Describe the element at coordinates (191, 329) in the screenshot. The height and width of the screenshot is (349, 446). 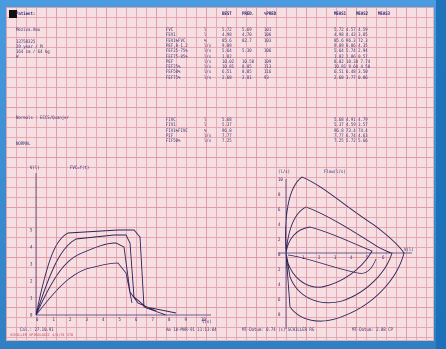
I see `footer-date: Am 18-MAR-91 11:13:04` at that location.